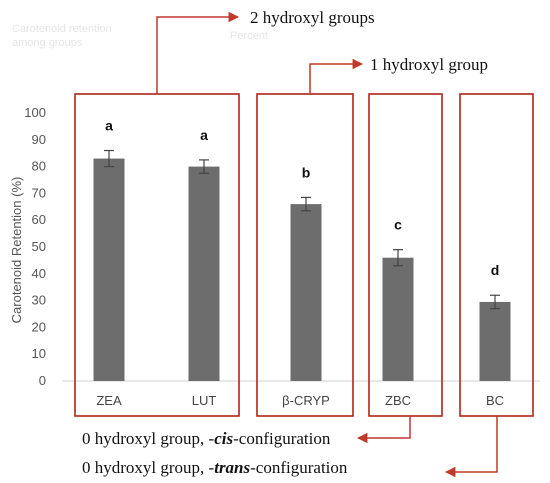  I want to click on y-tick-label: 30, so click(39, 300).